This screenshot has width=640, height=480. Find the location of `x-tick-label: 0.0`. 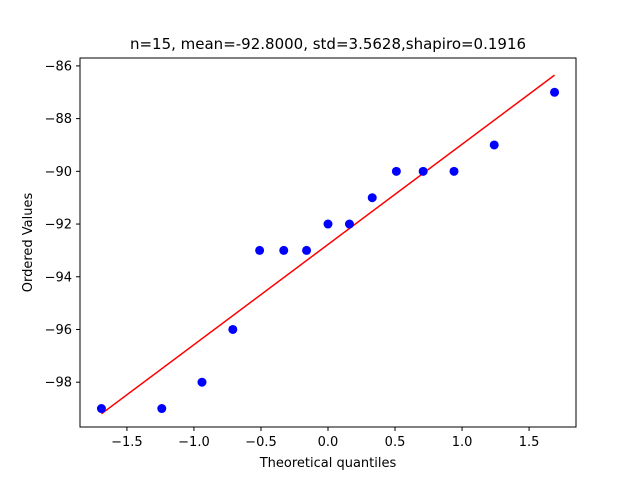

x-tick-label: 0.0 is located at coordinates (328, 442).